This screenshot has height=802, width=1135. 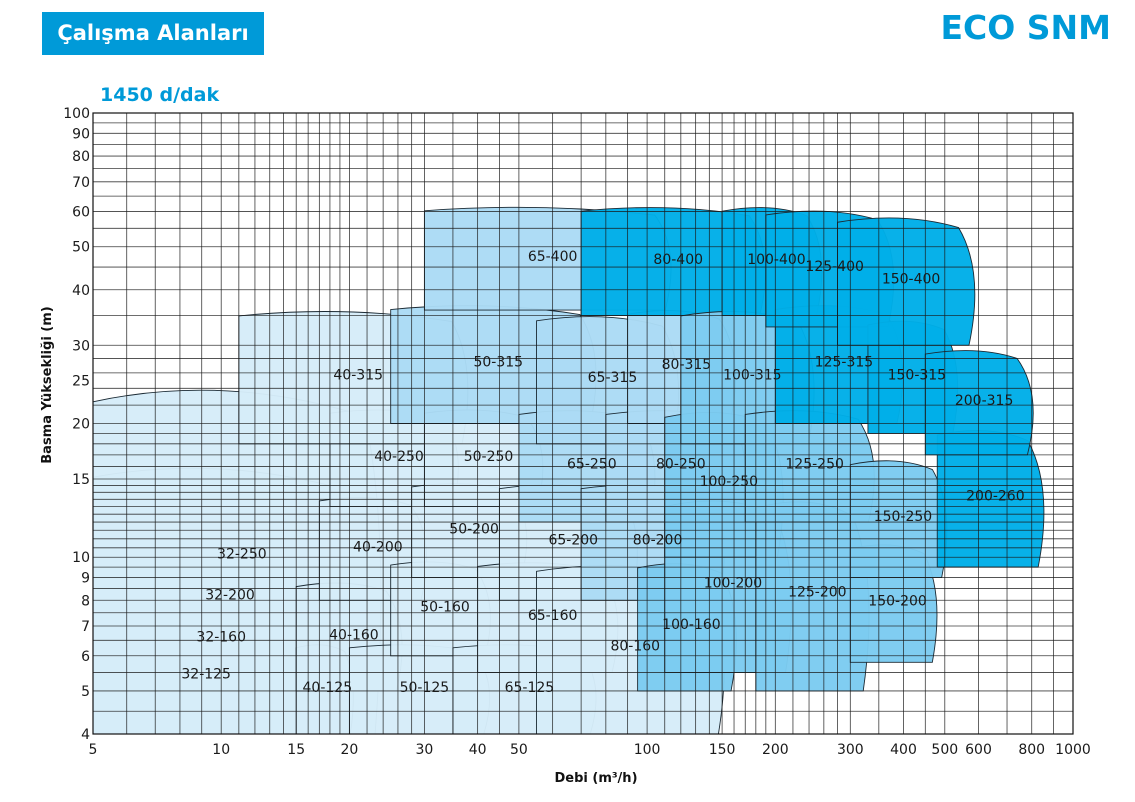 What do you see at coordinates (221, 637) in the screenshot?
I see `region-label-32-160: 32-160` at bounding box center [221, 637].